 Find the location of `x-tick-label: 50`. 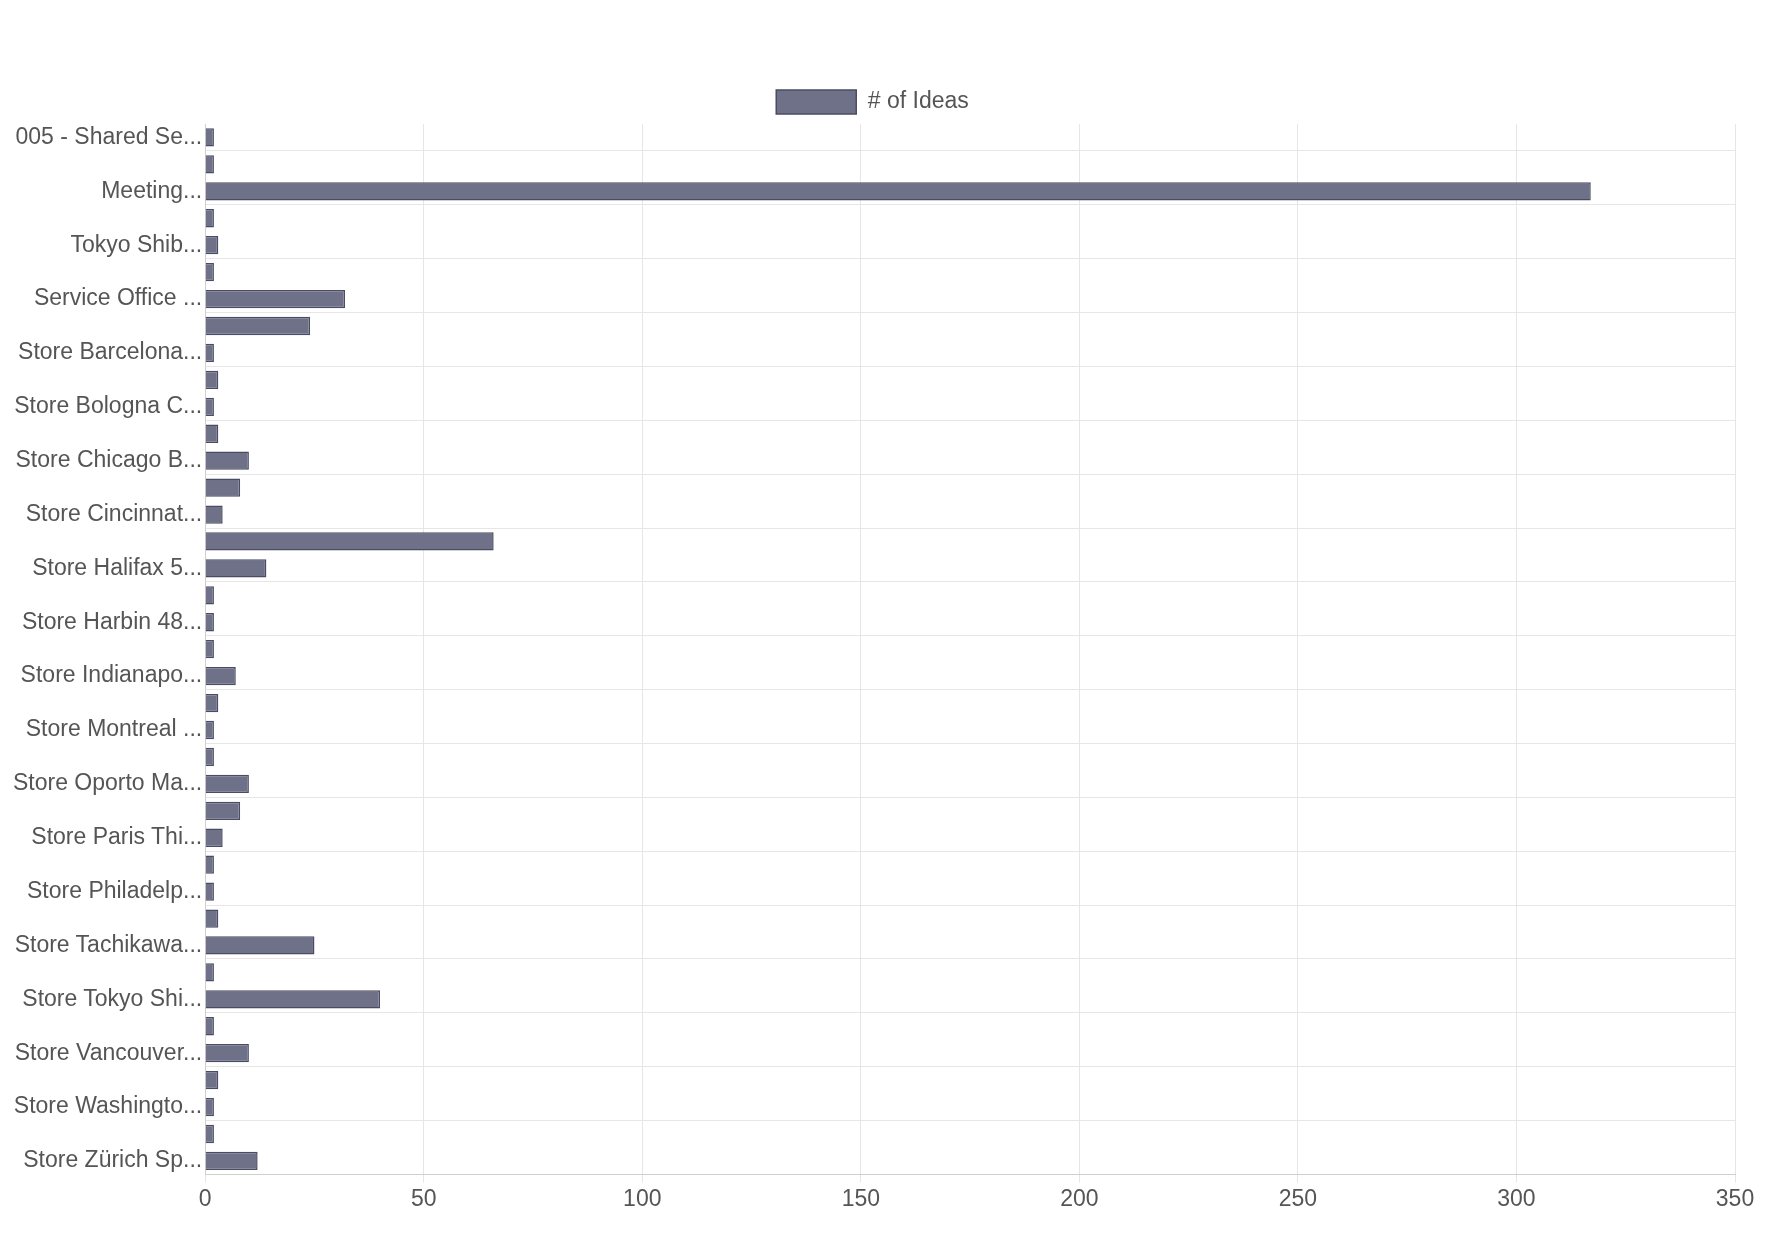

x-tick-label: 50 is located at coordinates (423, 1197).